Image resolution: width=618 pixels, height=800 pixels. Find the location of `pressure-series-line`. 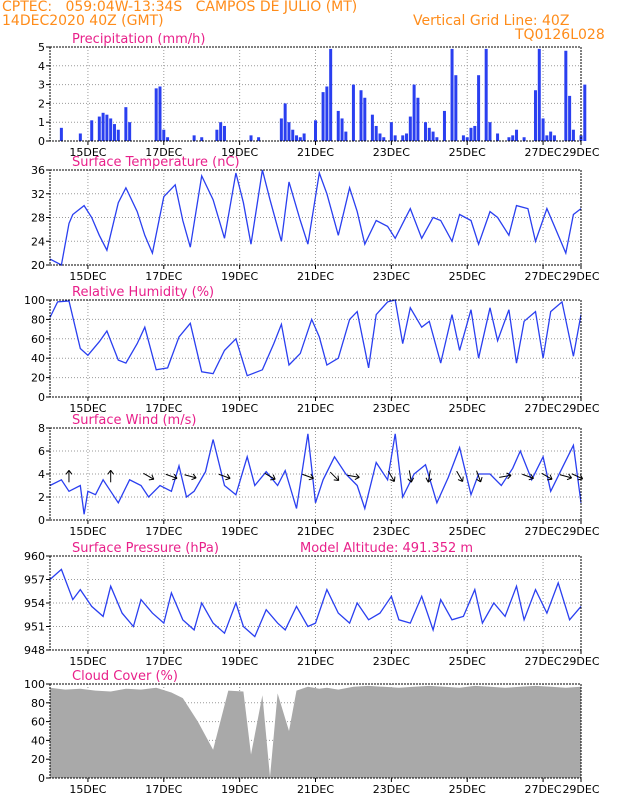

pressure-series-line is located at coordinates (315, 603).